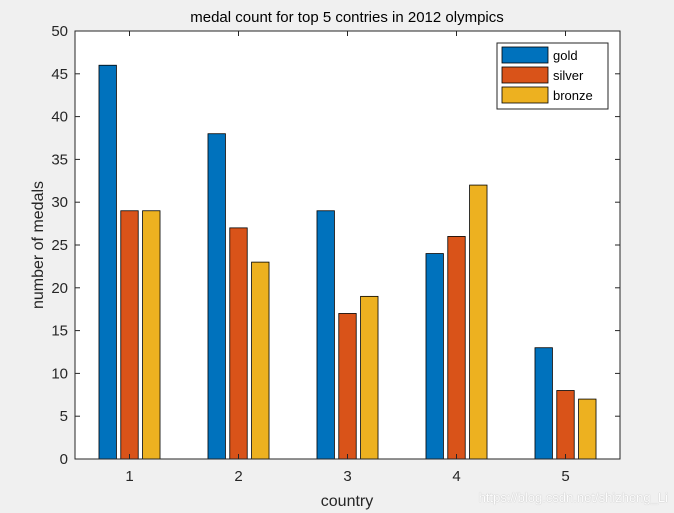 Image resolution: width=674 pixels, height=513 pixels. What do you see at coordinates (59, 31) in the screenshot?
I see `y-tick-label: 50` at bounding box center [59, 31].